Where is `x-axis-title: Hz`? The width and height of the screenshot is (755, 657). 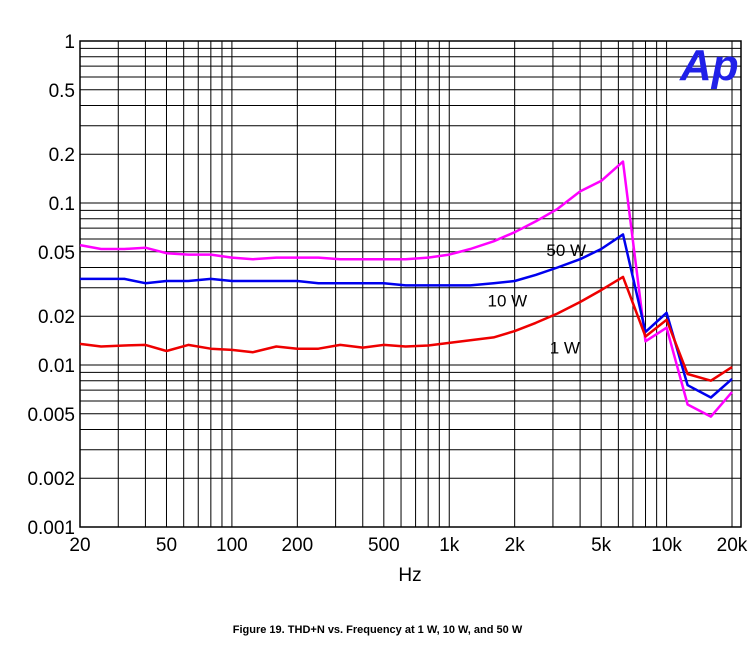 x-axis-title: Hz is located at coordinates (409, 575).